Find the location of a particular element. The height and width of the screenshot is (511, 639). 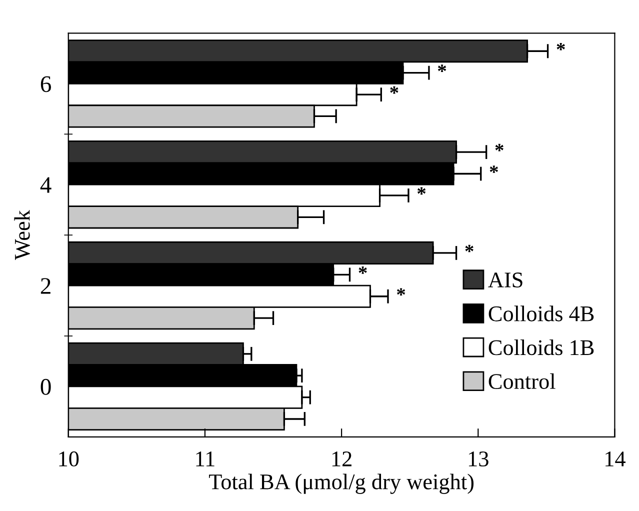

legend-label: AIS is located at coordinates (505, 280).